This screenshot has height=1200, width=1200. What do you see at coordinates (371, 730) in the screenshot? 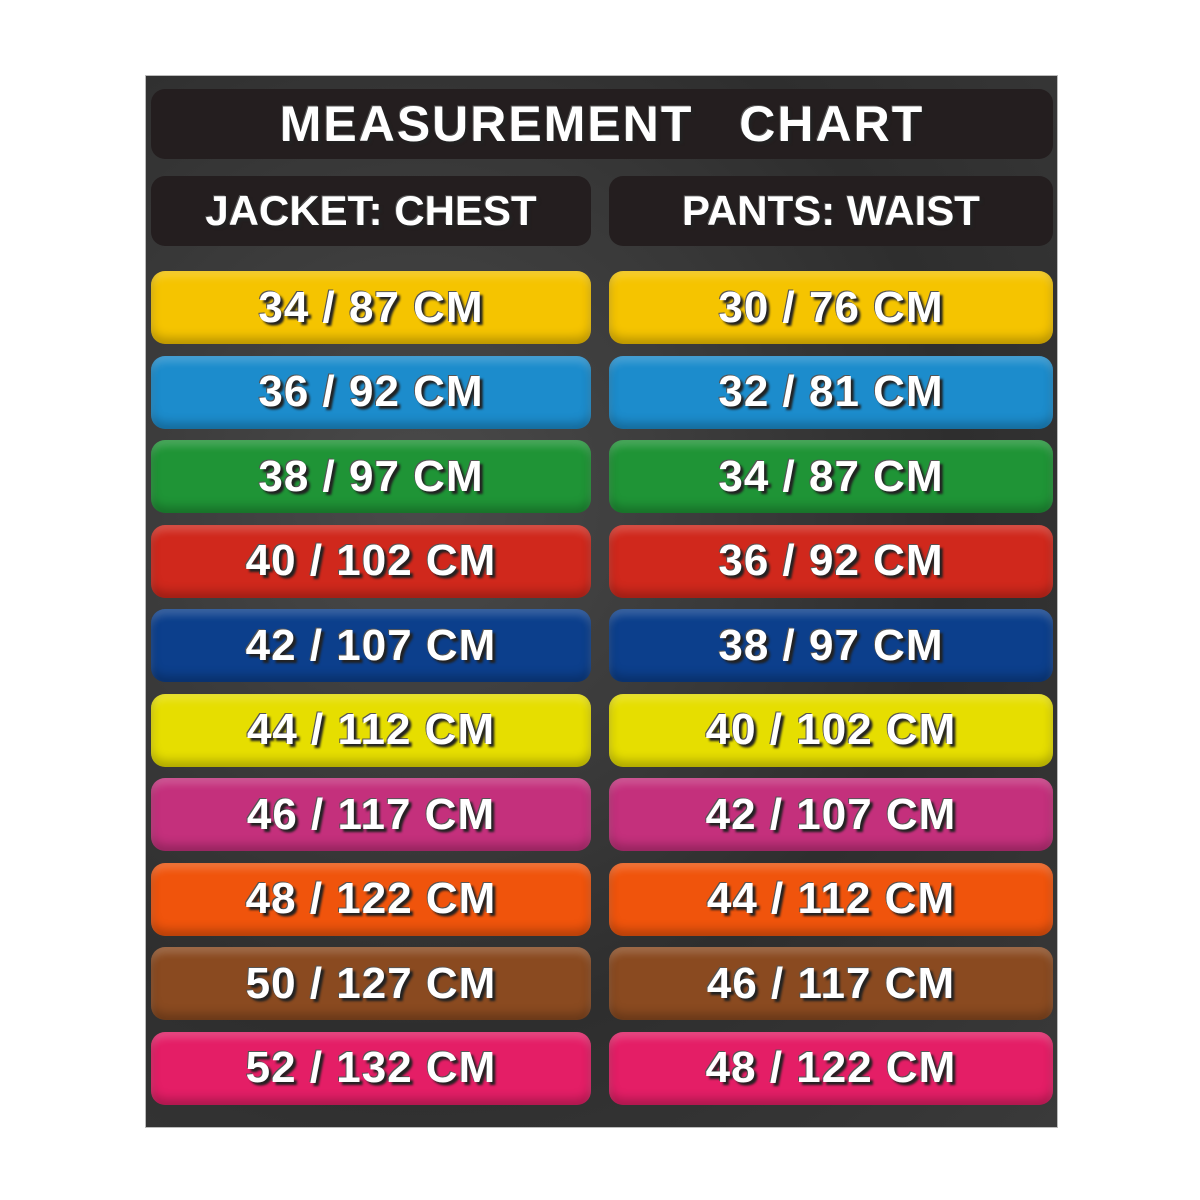
I see `jacket-size-cell: 44 / 112 CM` at bounding box center [371, 730].